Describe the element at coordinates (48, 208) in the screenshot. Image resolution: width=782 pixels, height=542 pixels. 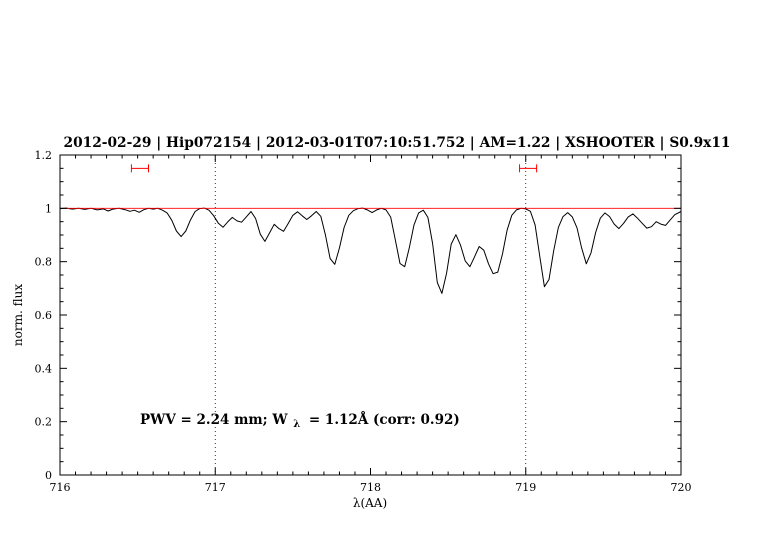
I see `y-tick-label: 1` at that location.